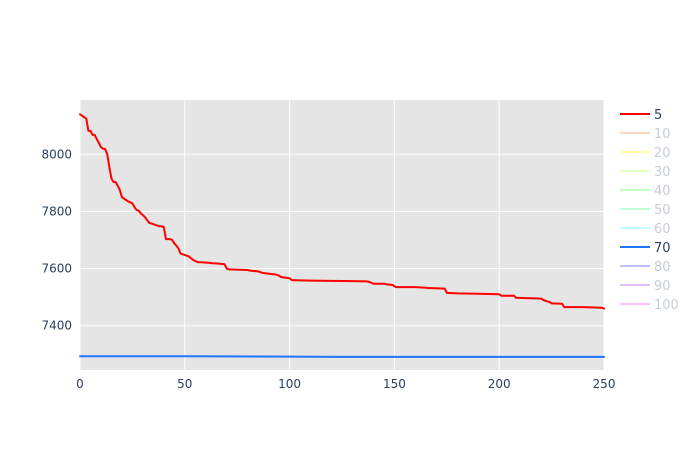 This screenshot has height=450, width=700. Describe the element at coordinates (604, 384) in the screenshot. I see `x-tick-label: 250` at that location.